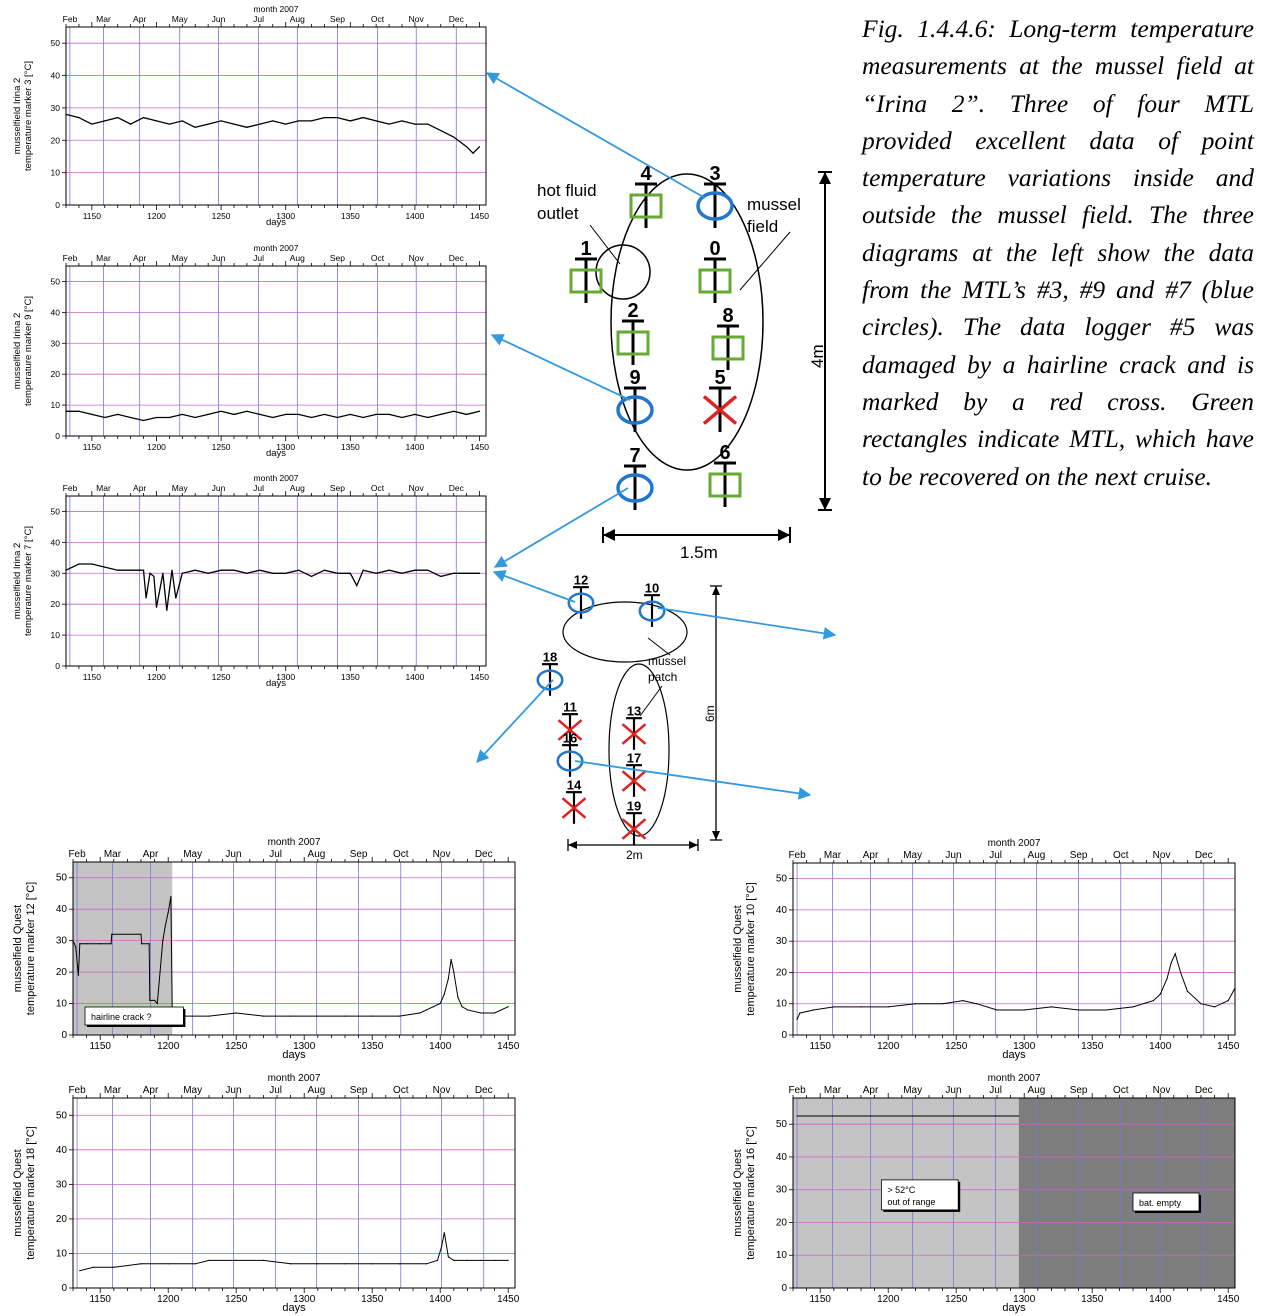 The width and height of the screenshot is (1263, 1316). Describe the element at coordinates (623, 272) in the screenshot. I see `hot-fluid-outlet-outline` at that location.